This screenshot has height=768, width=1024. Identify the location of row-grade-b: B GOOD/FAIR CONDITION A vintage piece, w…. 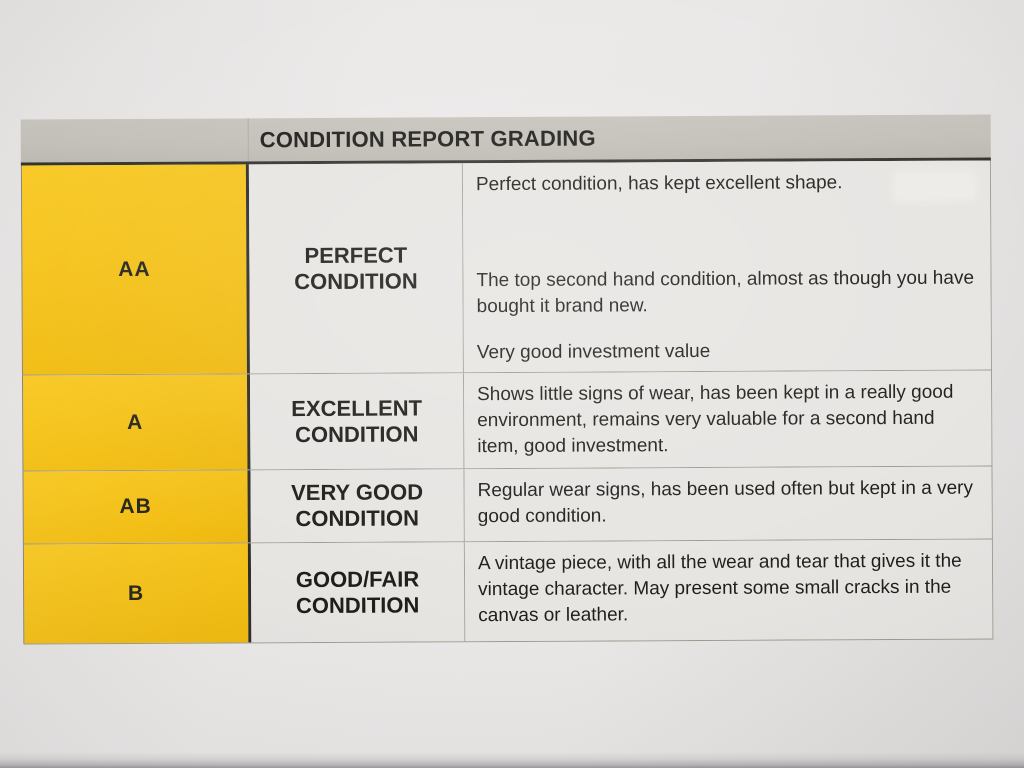
(508, 592).